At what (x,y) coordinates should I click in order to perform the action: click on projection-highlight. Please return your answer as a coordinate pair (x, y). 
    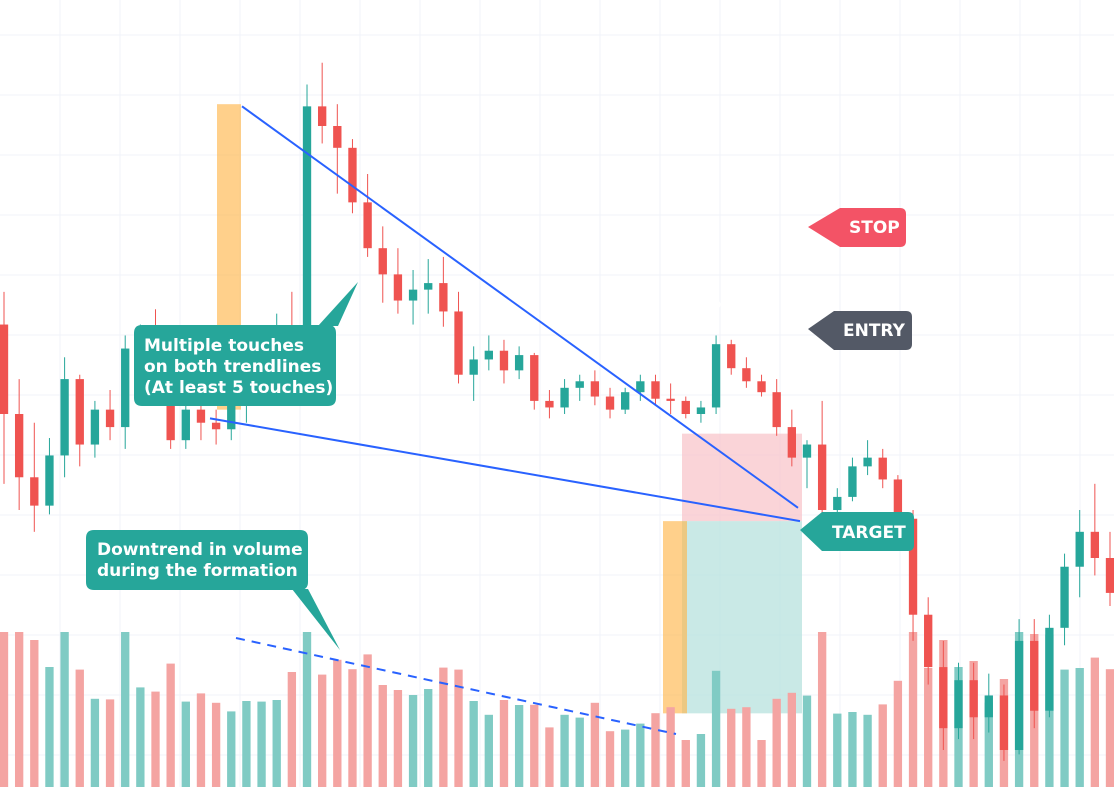
    Looking at the image, I should click on (675, 617).